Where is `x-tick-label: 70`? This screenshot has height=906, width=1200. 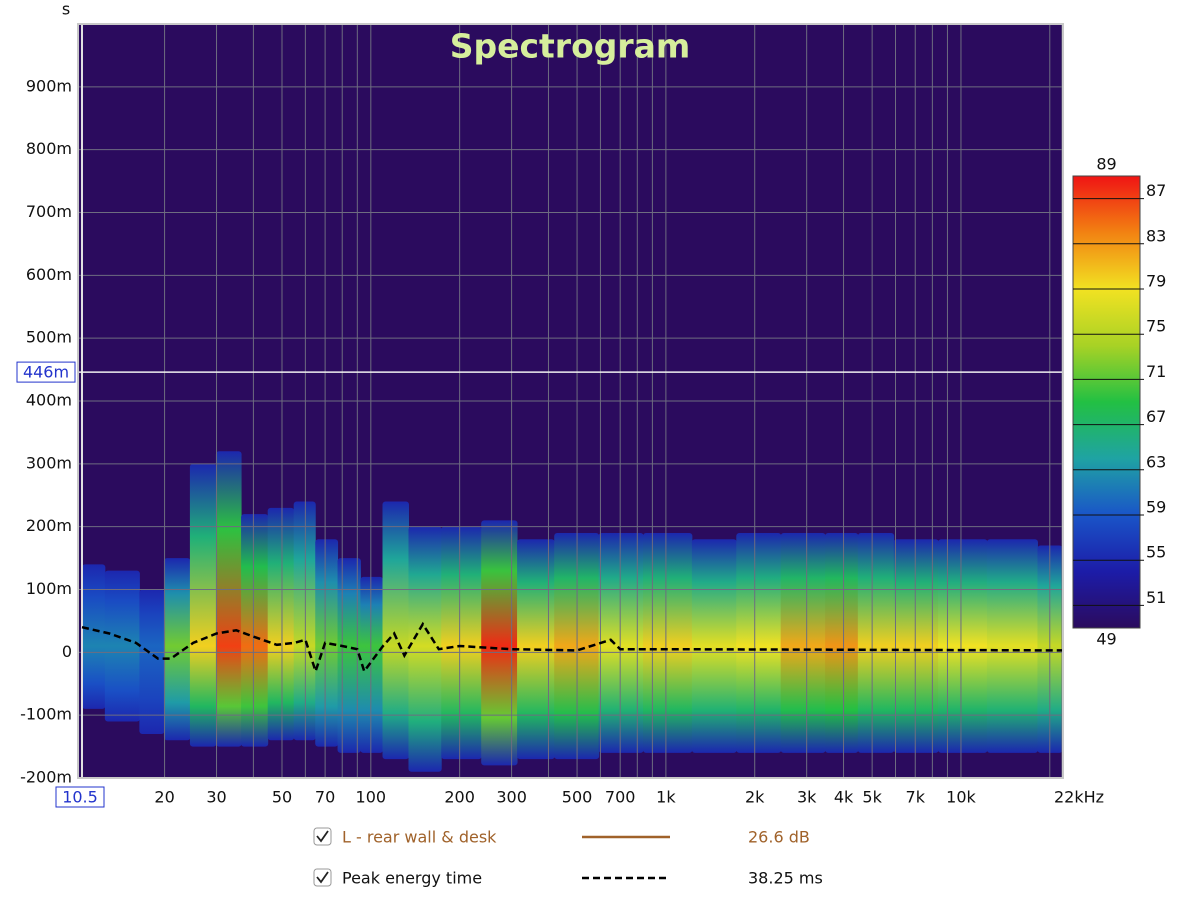 x-tick-label: 70 is located at coordinates (325, 797).